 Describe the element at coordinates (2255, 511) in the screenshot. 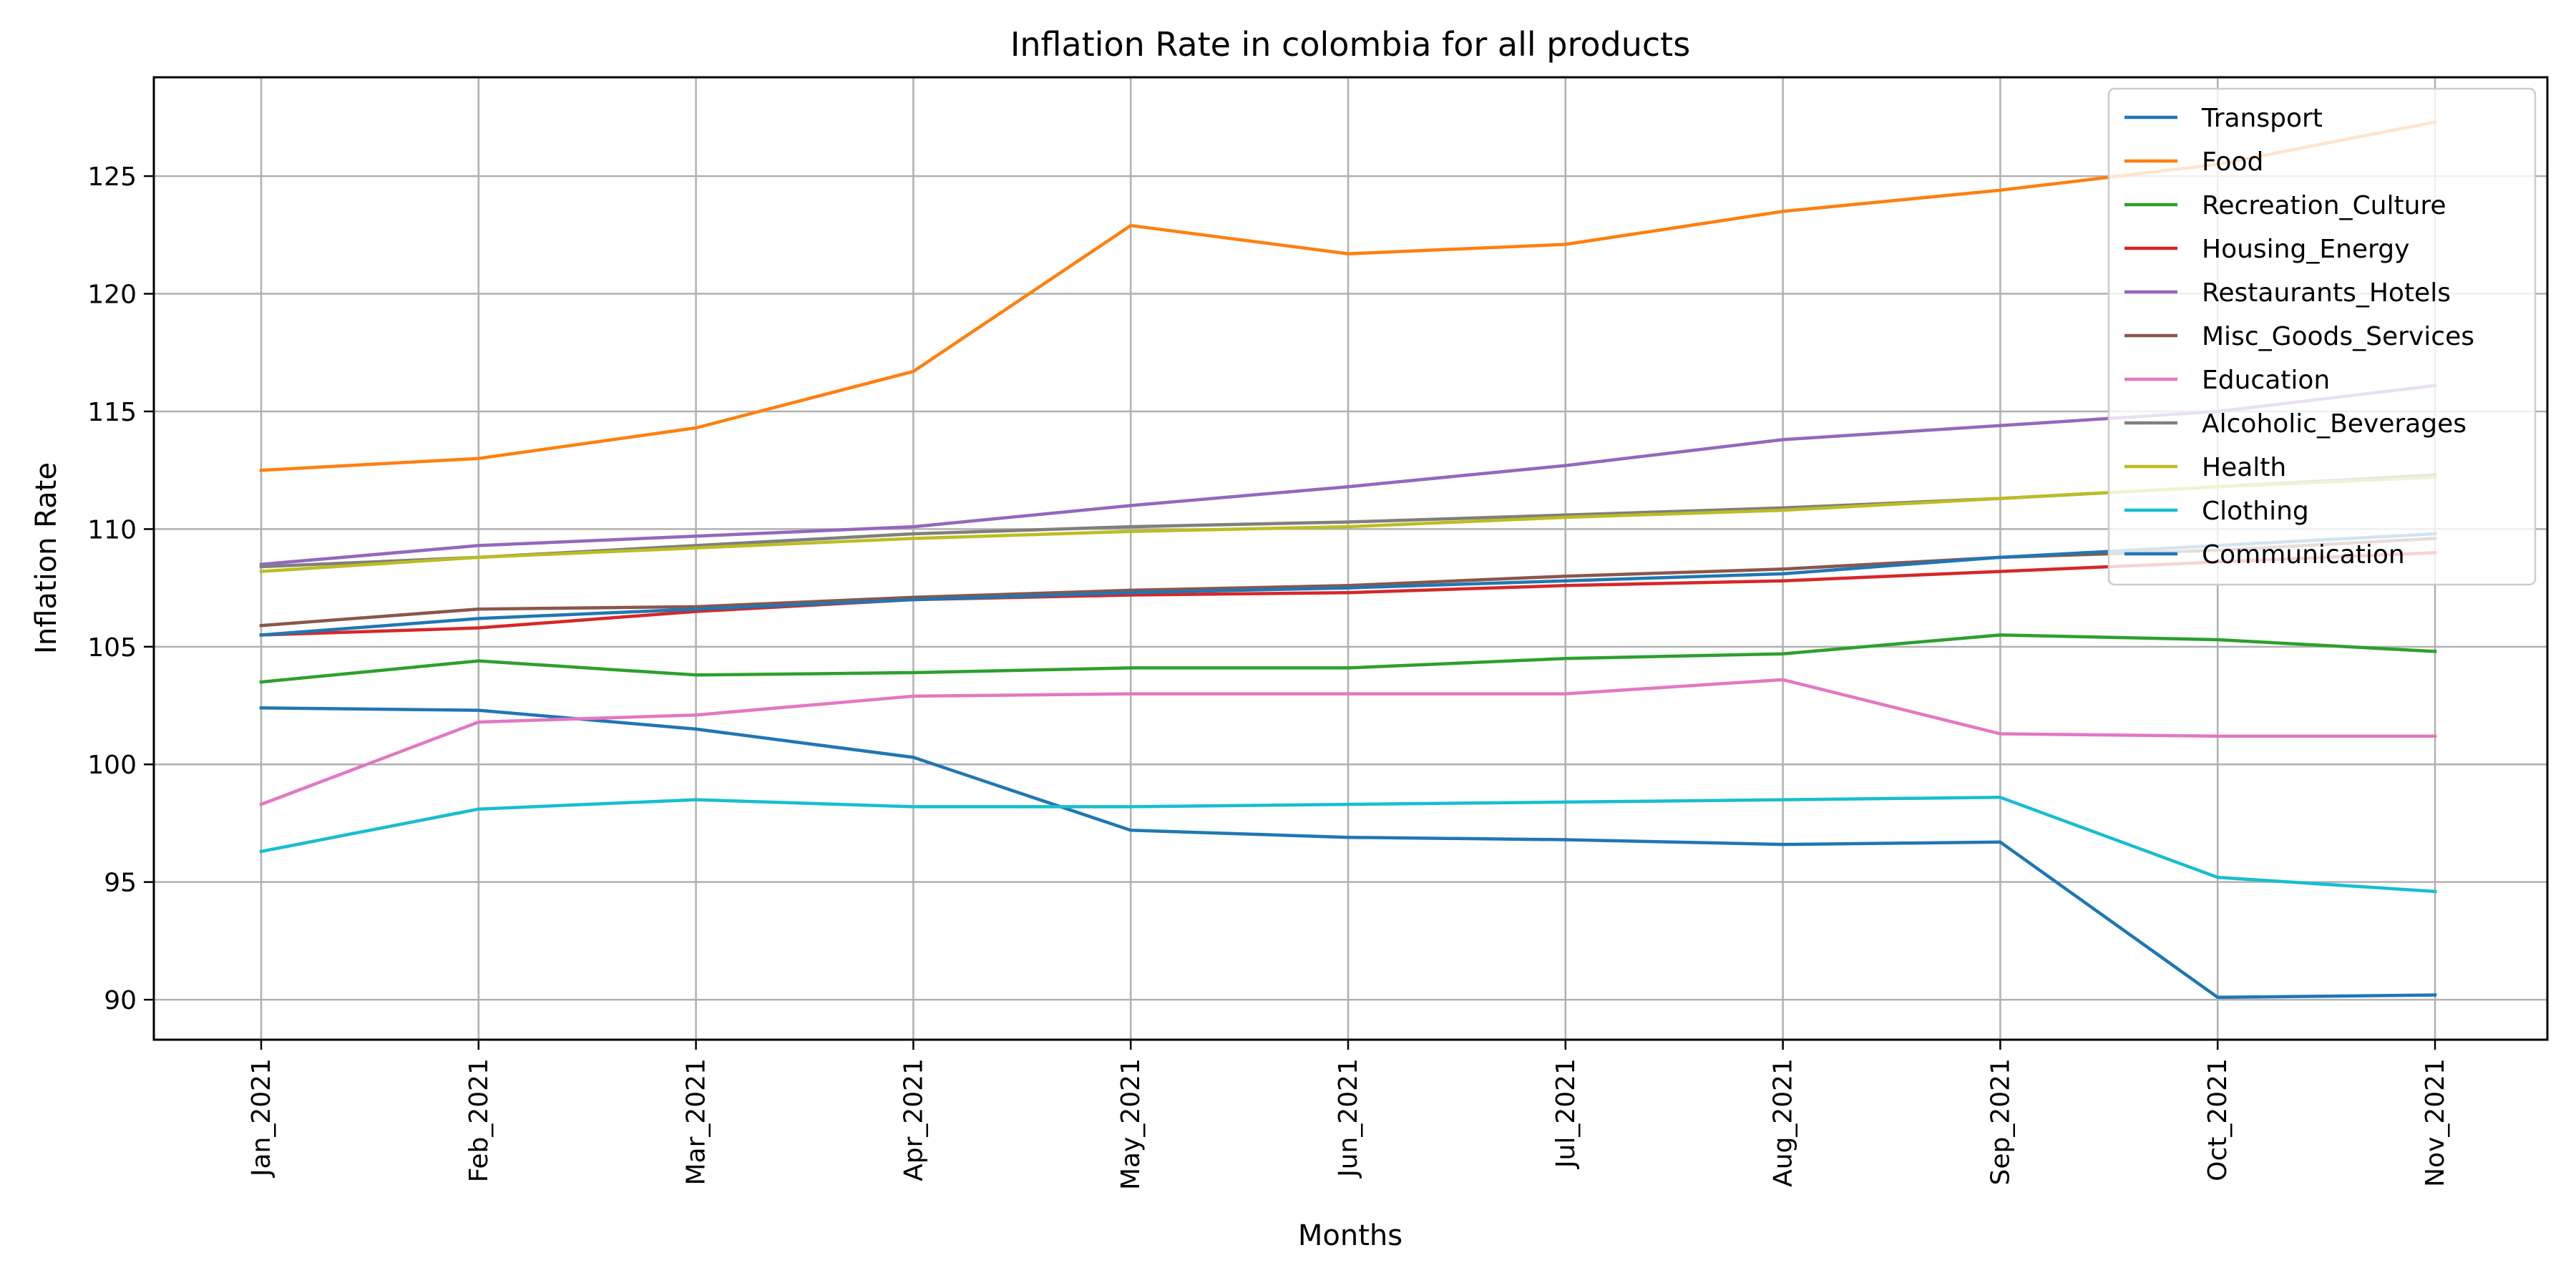

I see `legend-label-clothing: Clothing` at that location.